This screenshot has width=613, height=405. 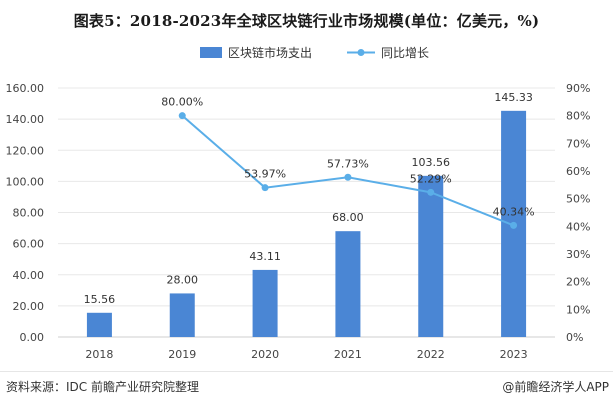 I want to click on footer-divider, so click(x=306, y=371).